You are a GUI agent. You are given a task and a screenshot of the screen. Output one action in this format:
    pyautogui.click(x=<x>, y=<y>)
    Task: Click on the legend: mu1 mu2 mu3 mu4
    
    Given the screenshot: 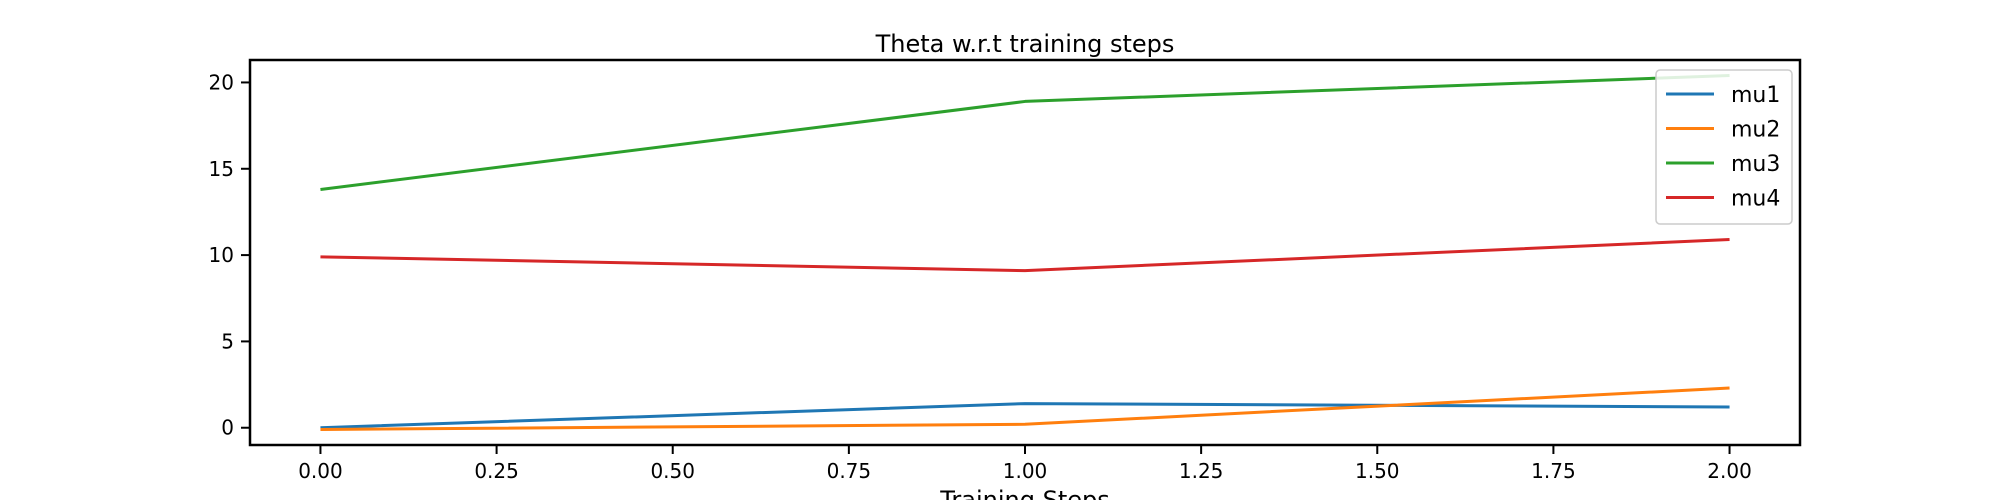 What is the action you would take?
    pyautogui.click(x=1724, y=147)
    